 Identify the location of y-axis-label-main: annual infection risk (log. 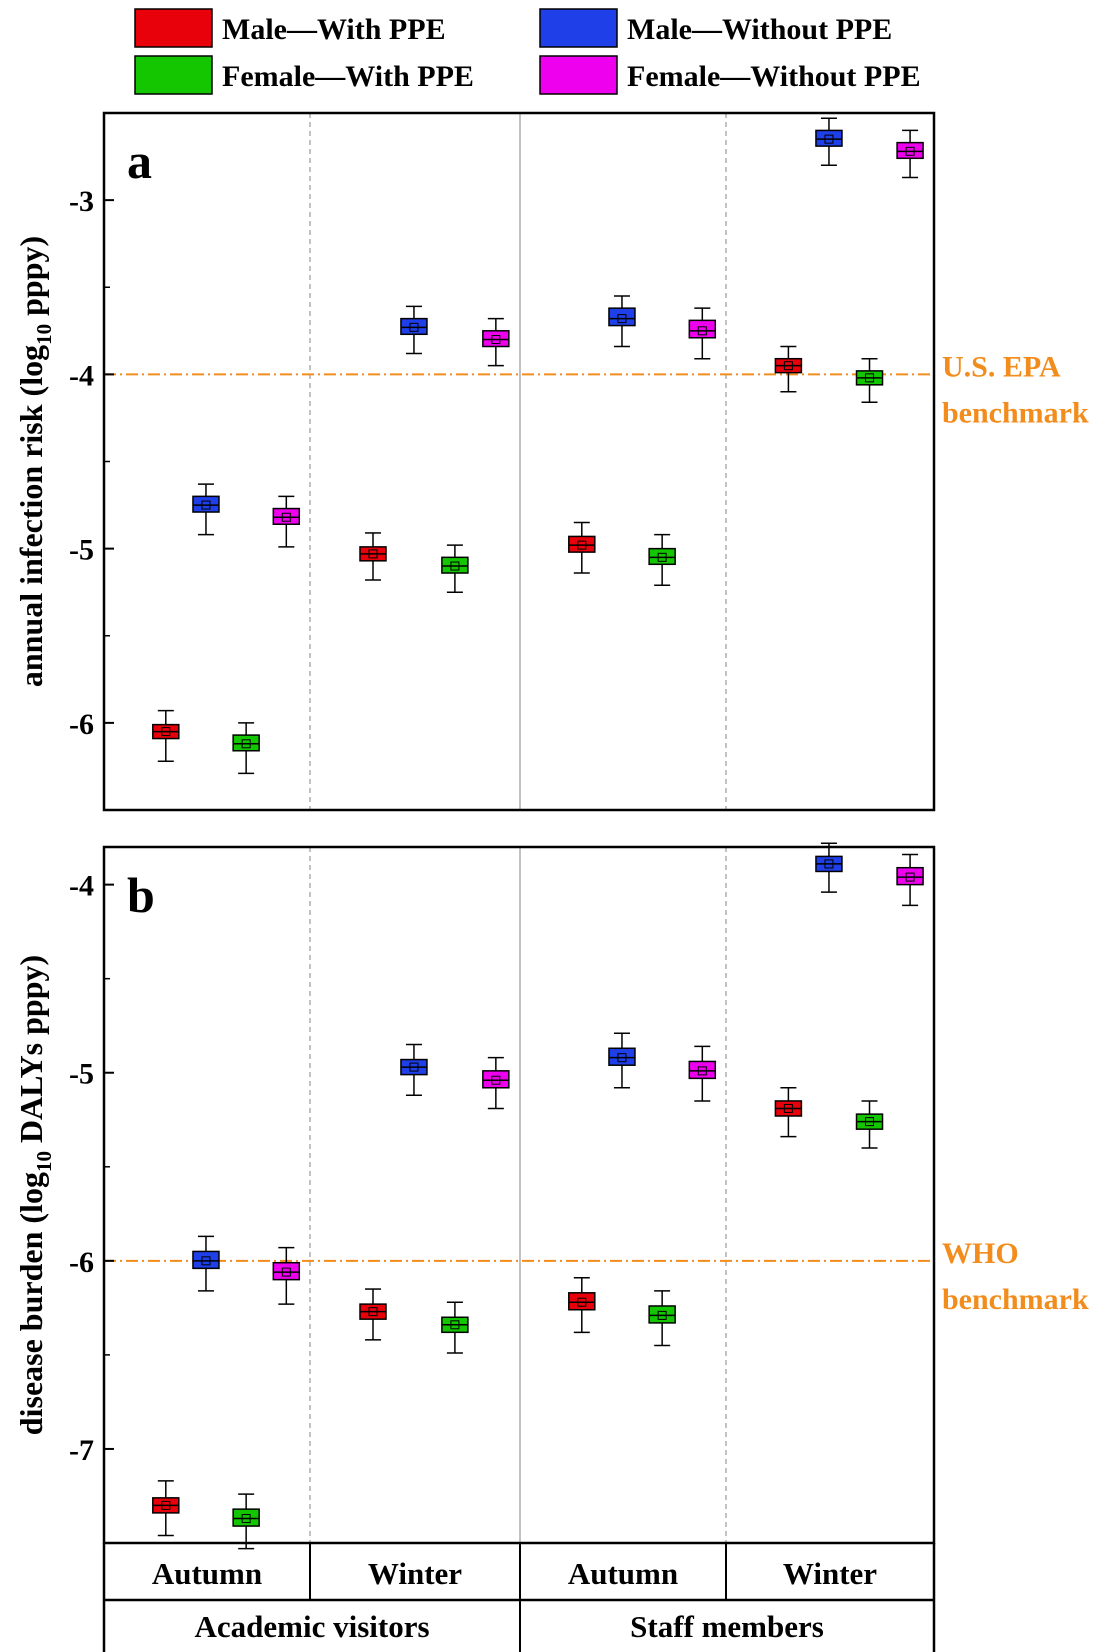
(31, 516).